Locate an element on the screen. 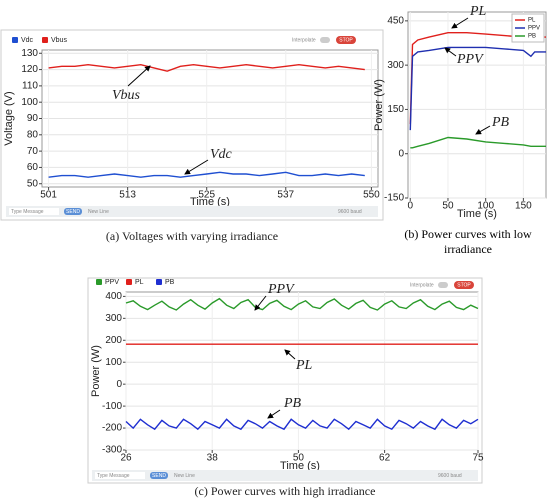 This screenshot has width=550, height=501. y-tick-label: 200 is located at coordinates (113, 340).